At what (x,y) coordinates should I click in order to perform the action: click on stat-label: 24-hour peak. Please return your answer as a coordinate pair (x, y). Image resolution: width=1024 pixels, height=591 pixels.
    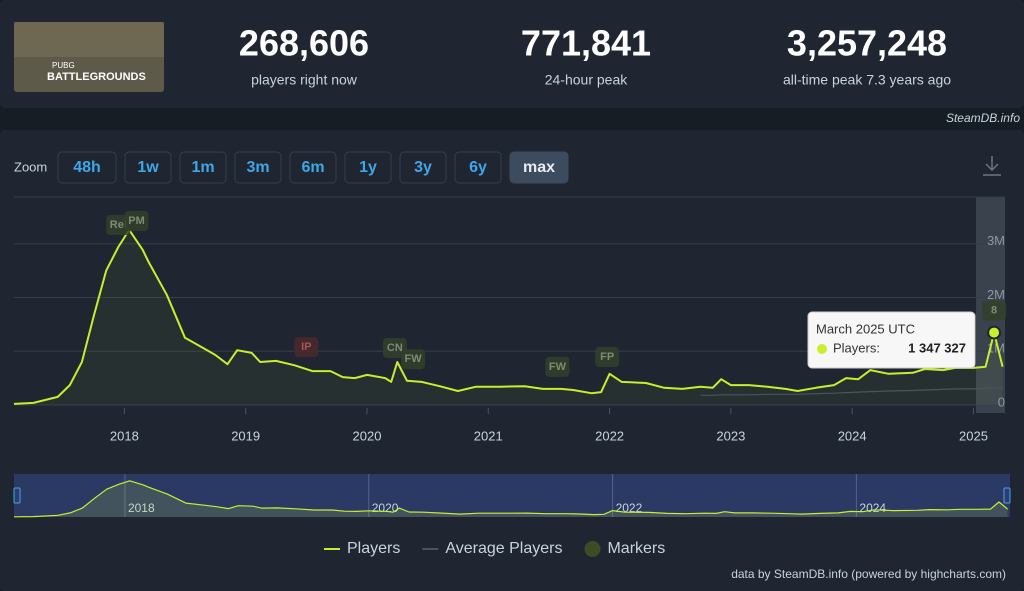
    Looking at the image, I should click on (587, 80).